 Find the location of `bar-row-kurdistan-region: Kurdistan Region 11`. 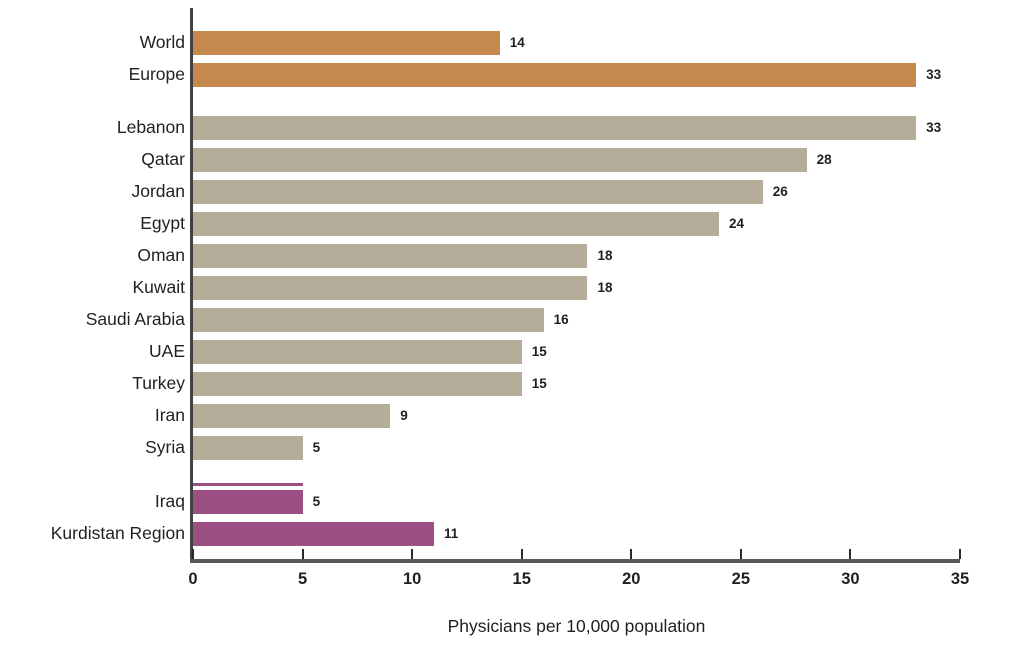

bar-row-kurdistan-region: Kurdistan Region 11 is located at coordinates (507, 534).